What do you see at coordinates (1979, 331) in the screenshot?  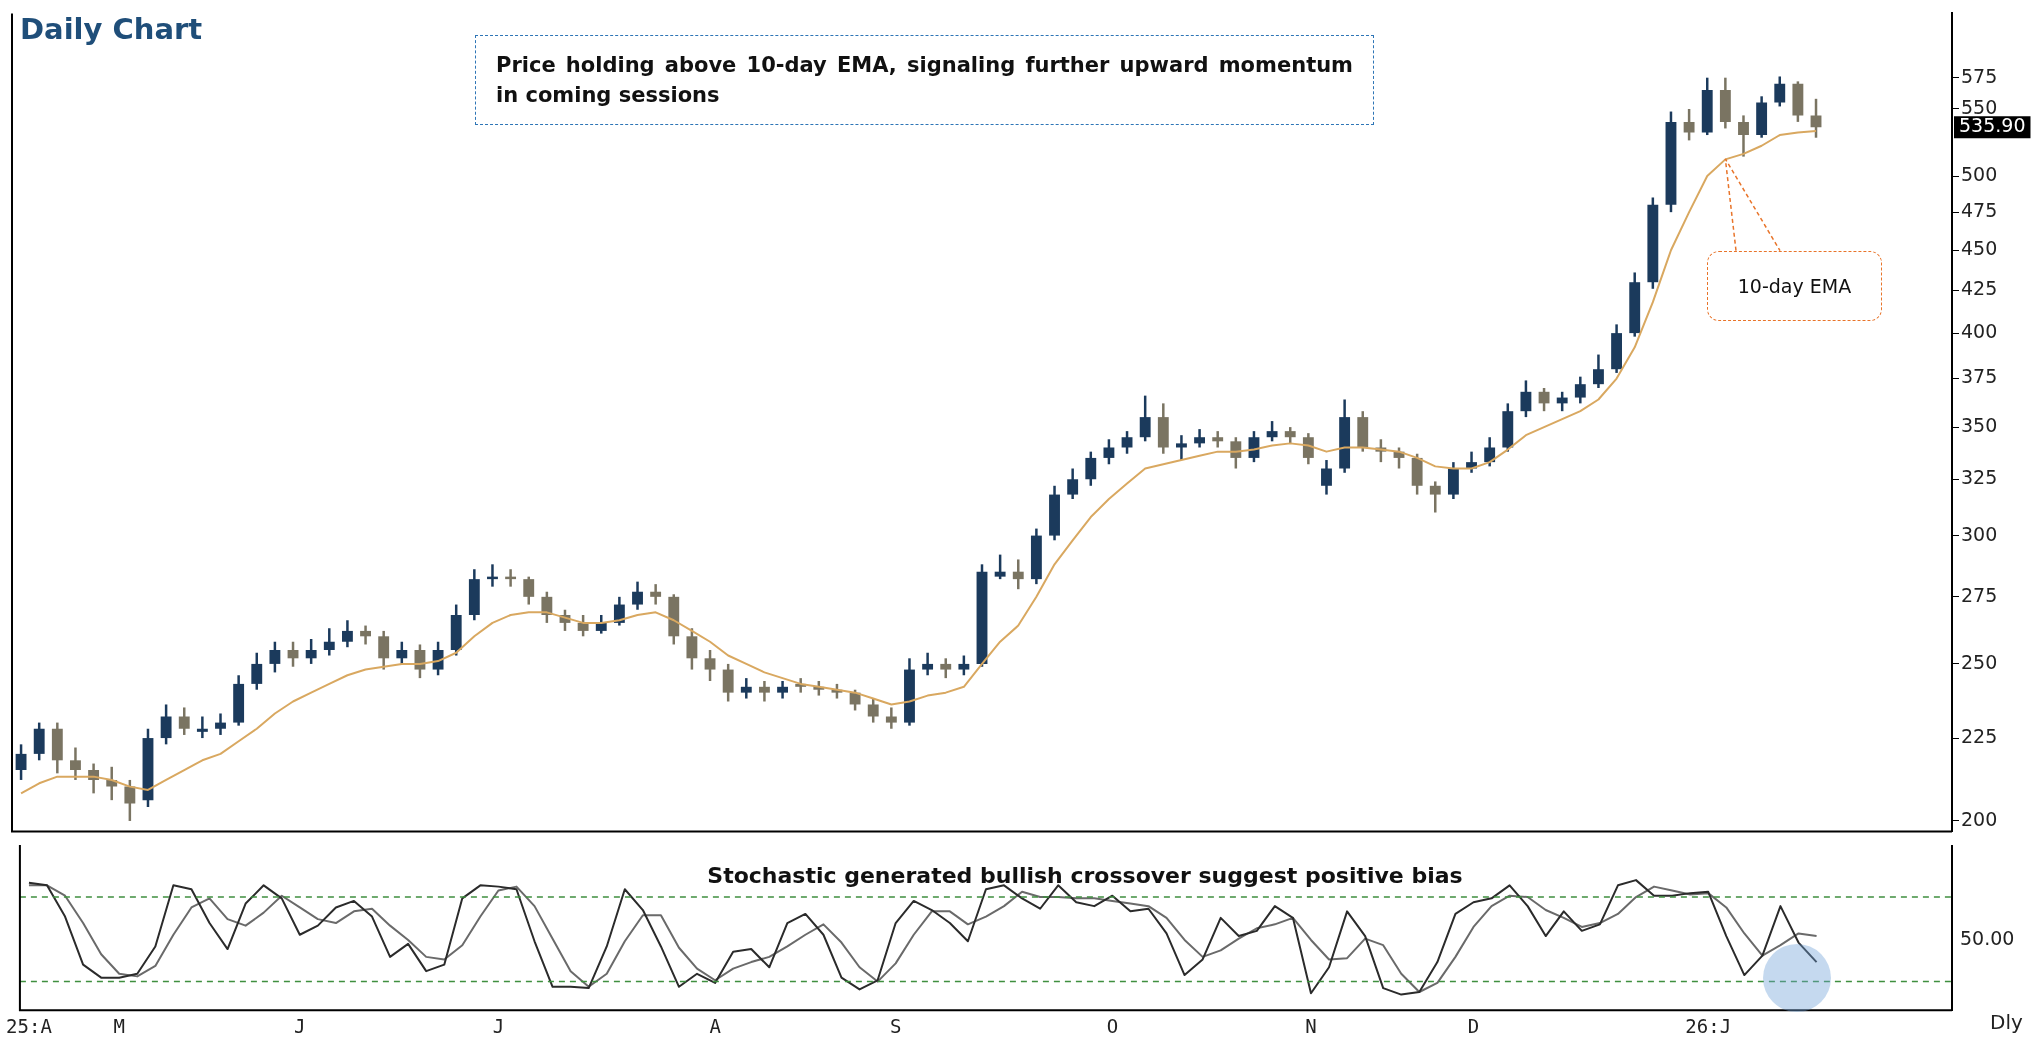 I see `y-tick-label: 400` at bounding box center [1979, 331].